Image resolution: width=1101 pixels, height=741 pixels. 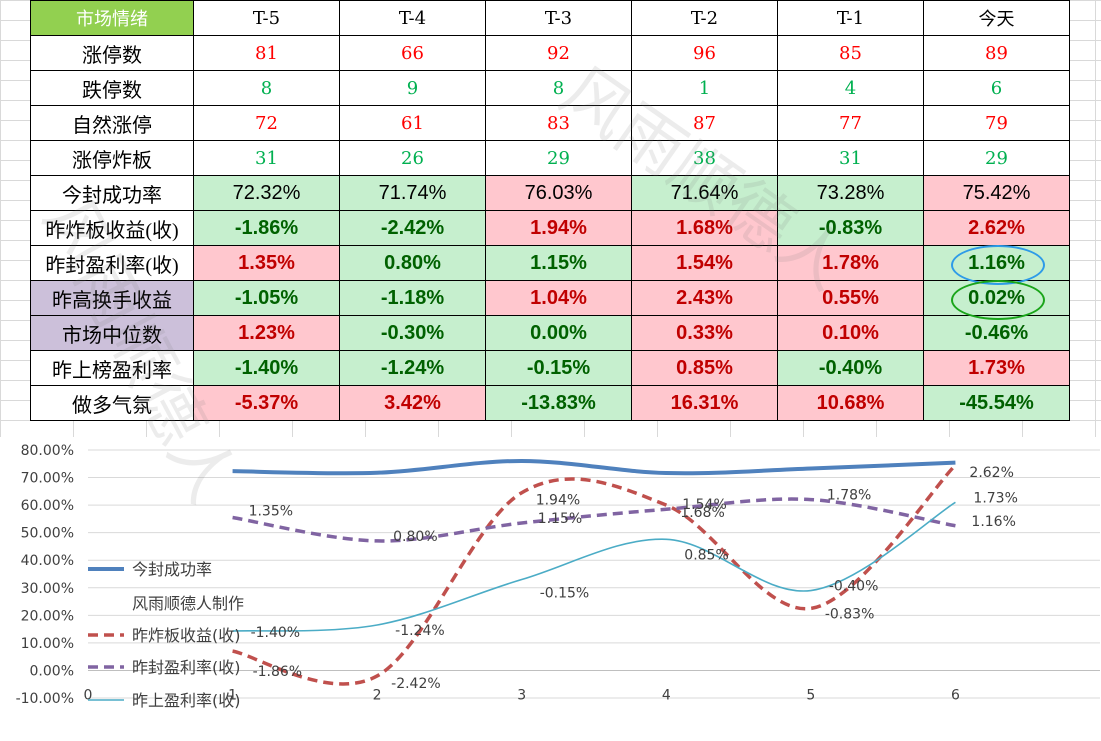 What do you see at coordinates (186, 667) in the screenshot?
I see `legend-label: 昨封盈利率(收)` at bounding box center [186, 667].